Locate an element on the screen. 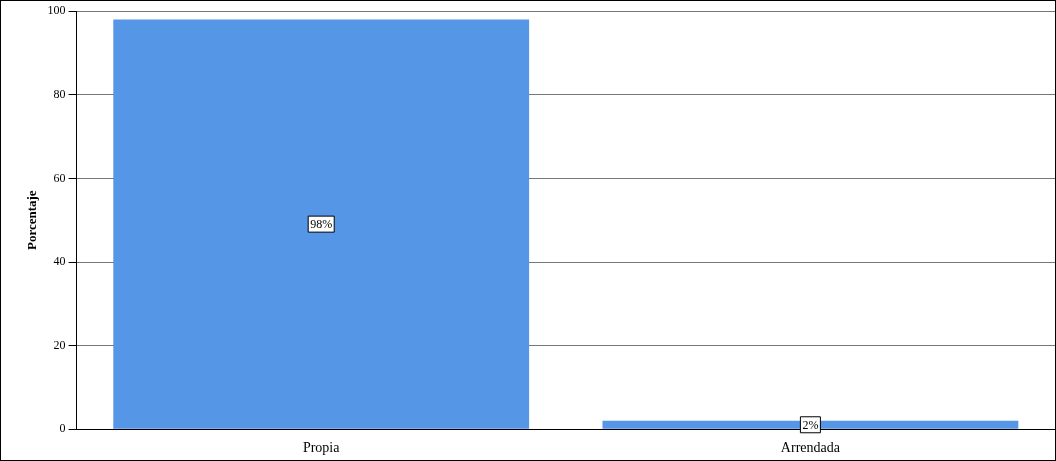  y-axis-title: Porcentaje is located at coordinates (32, 220).